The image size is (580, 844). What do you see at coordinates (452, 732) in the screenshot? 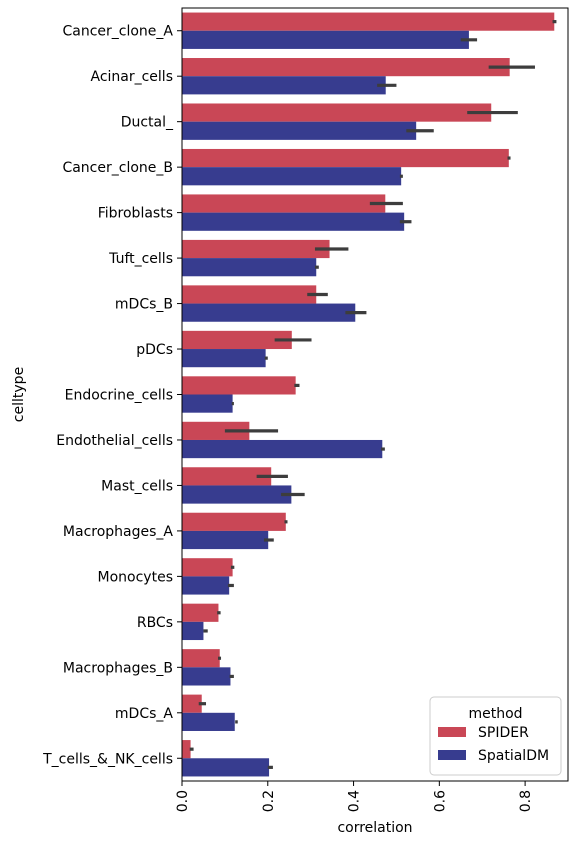
I see `legend-swatch-spider` at bounding box center [452, 732].